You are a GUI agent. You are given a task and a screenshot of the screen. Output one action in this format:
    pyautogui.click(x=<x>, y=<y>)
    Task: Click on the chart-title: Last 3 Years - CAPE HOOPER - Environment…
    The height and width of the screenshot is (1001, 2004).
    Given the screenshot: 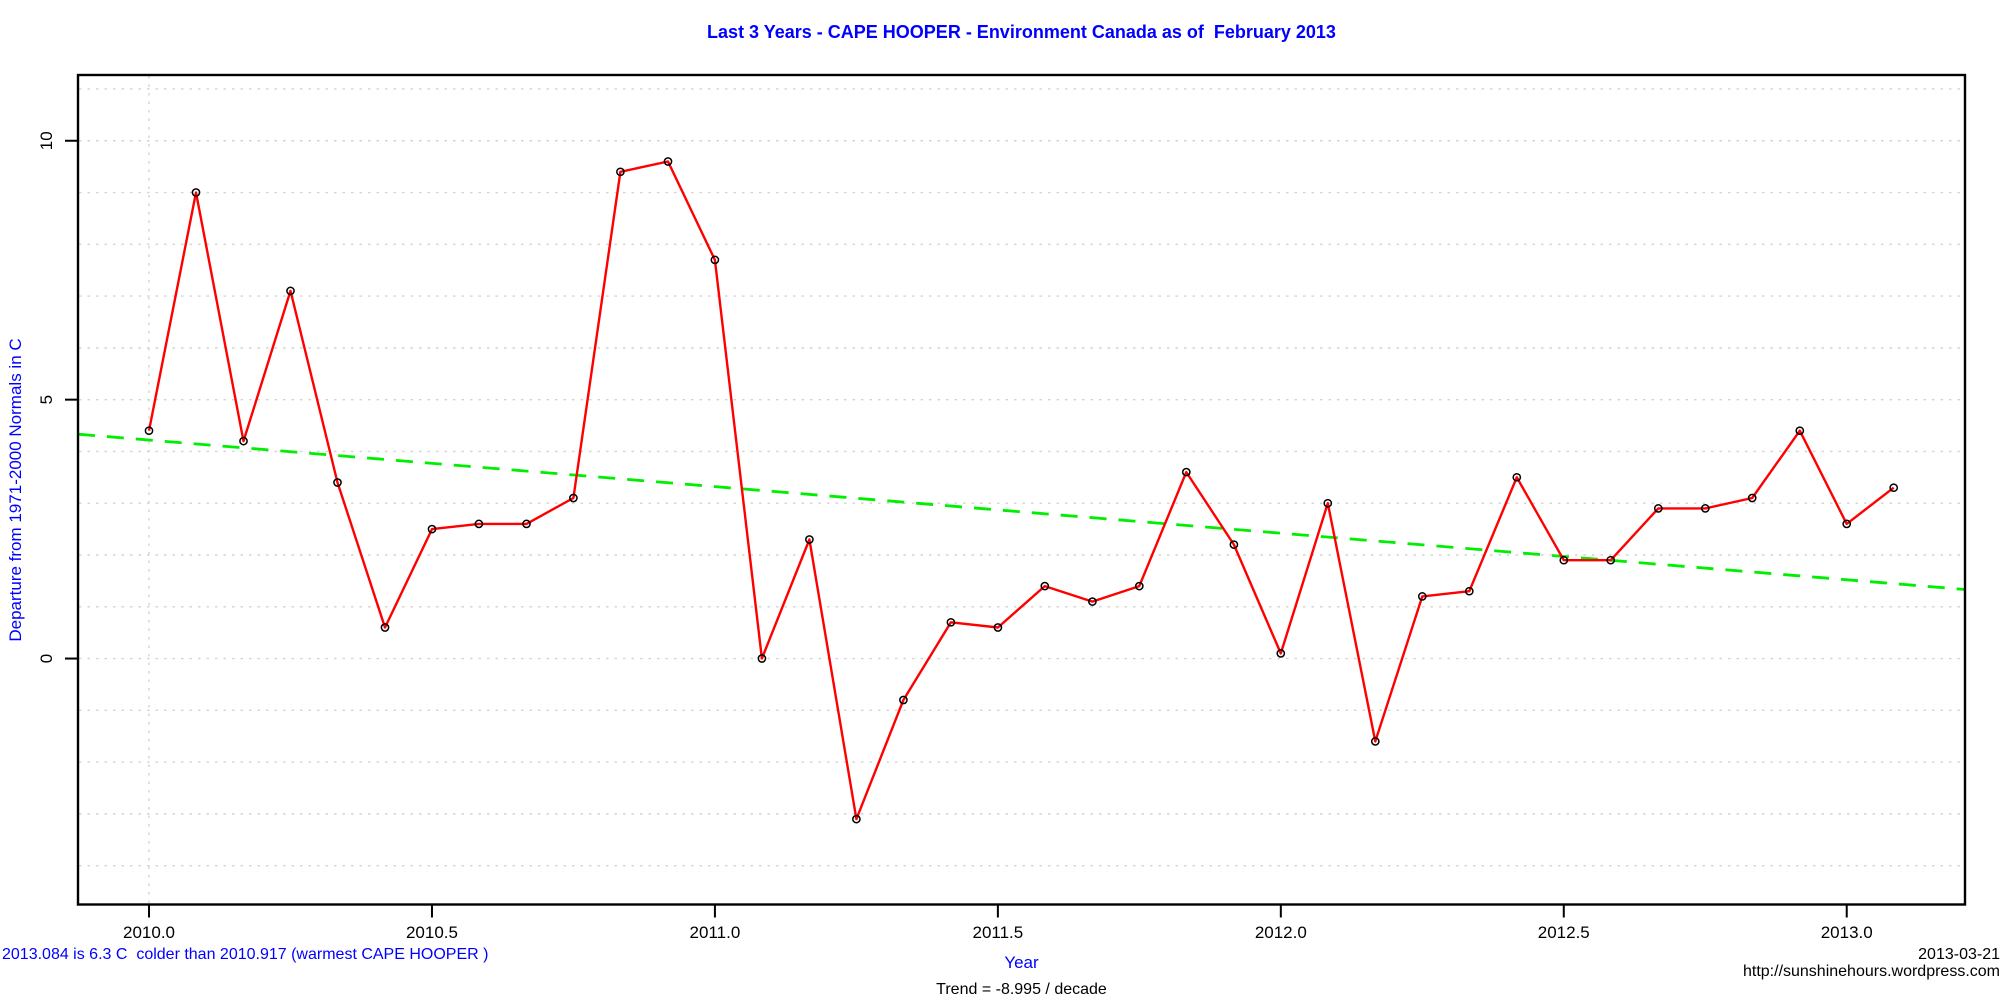 What is the action you would take?
    pyautogui.click(x=1021, y=32)
    